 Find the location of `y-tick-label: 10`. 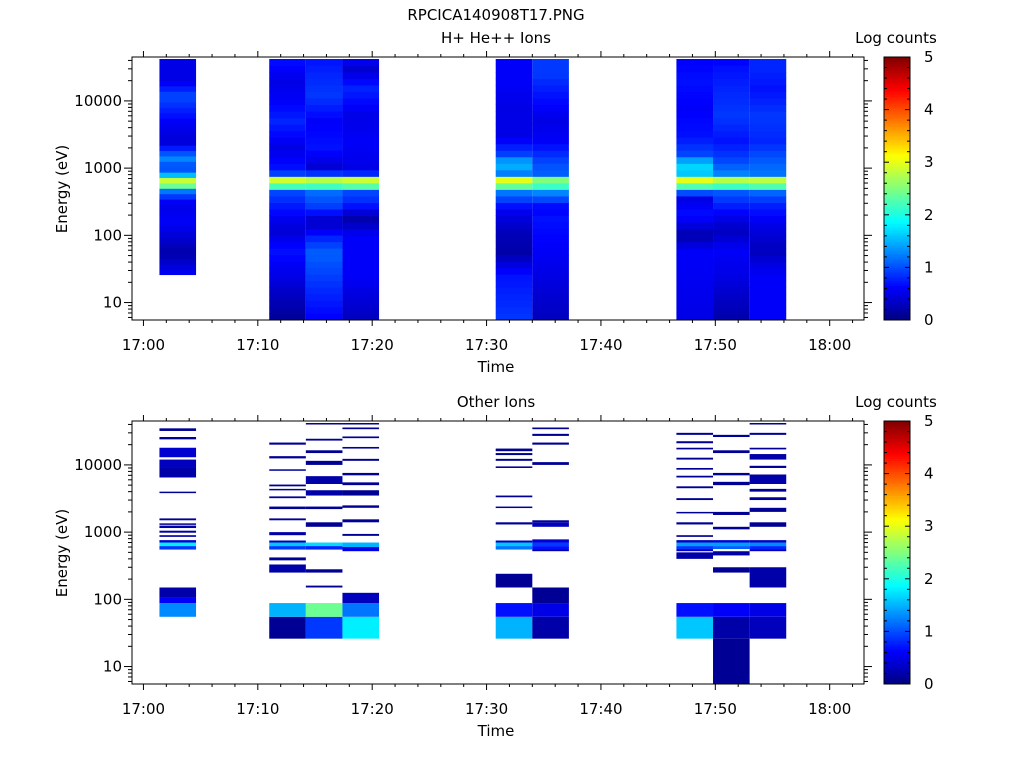

y-tick-label: 10 is located at coordinates (112, 667).